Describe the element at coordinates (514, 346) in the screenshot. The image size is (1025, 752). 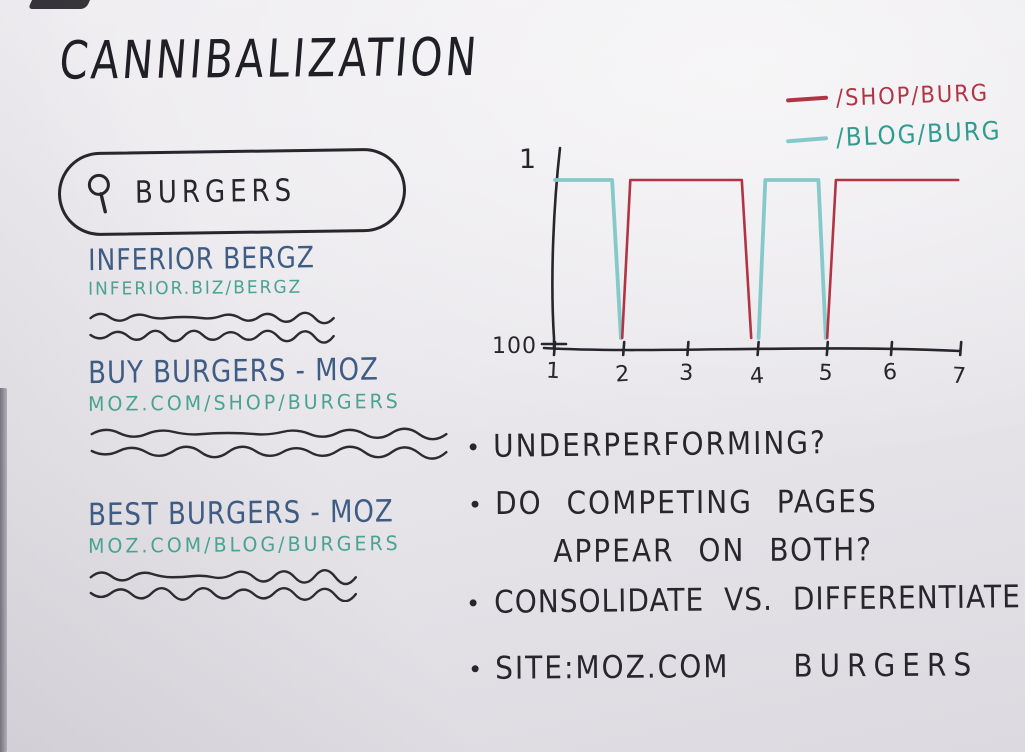
I see `y-label-bottom: 100` at that location.